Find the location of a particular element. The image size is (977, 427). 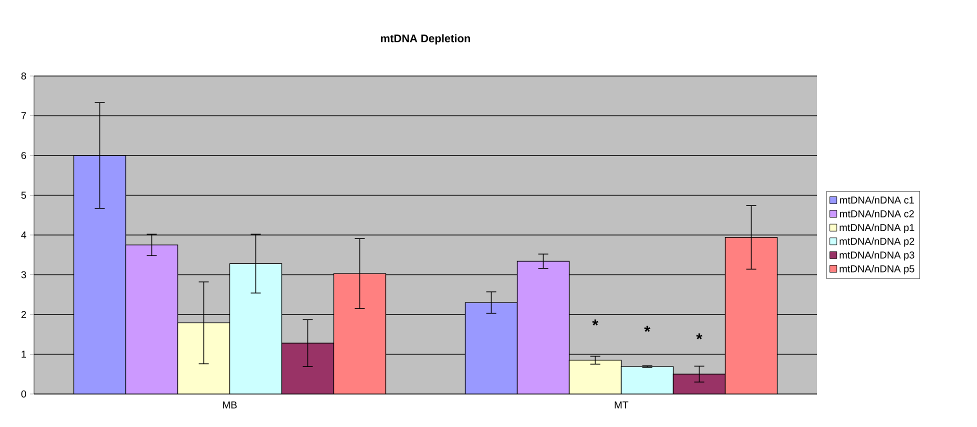

legend-label: mtDNA/nDNA c2 is located at coordinates (877, 214).